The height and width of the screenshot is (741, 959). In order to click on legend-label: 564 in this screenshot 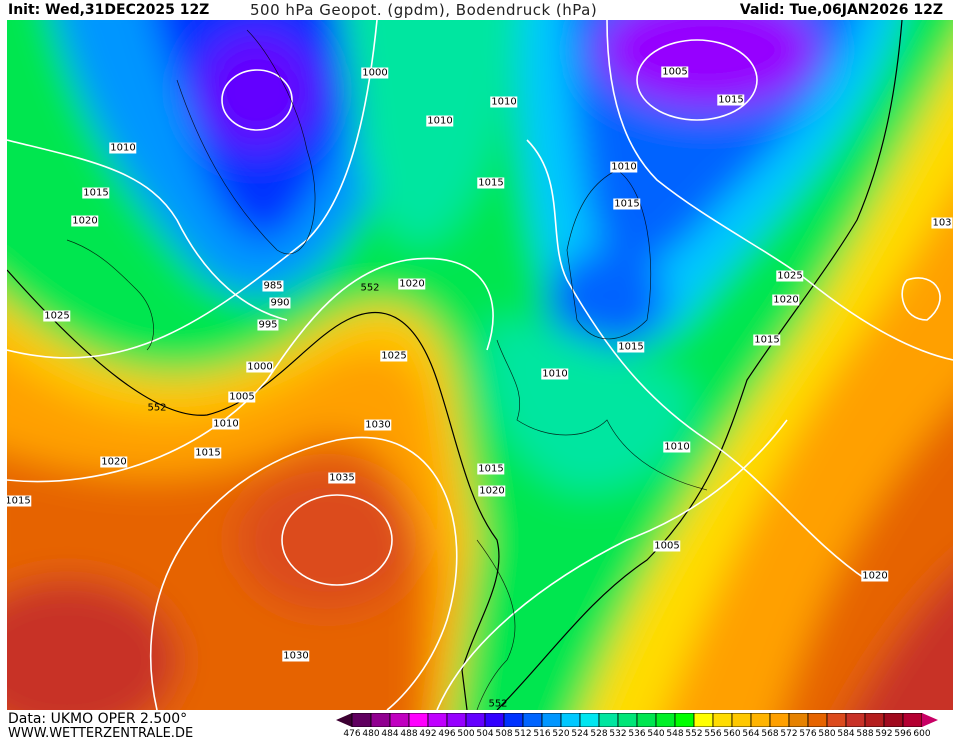, I will do `click(751, 734)`.